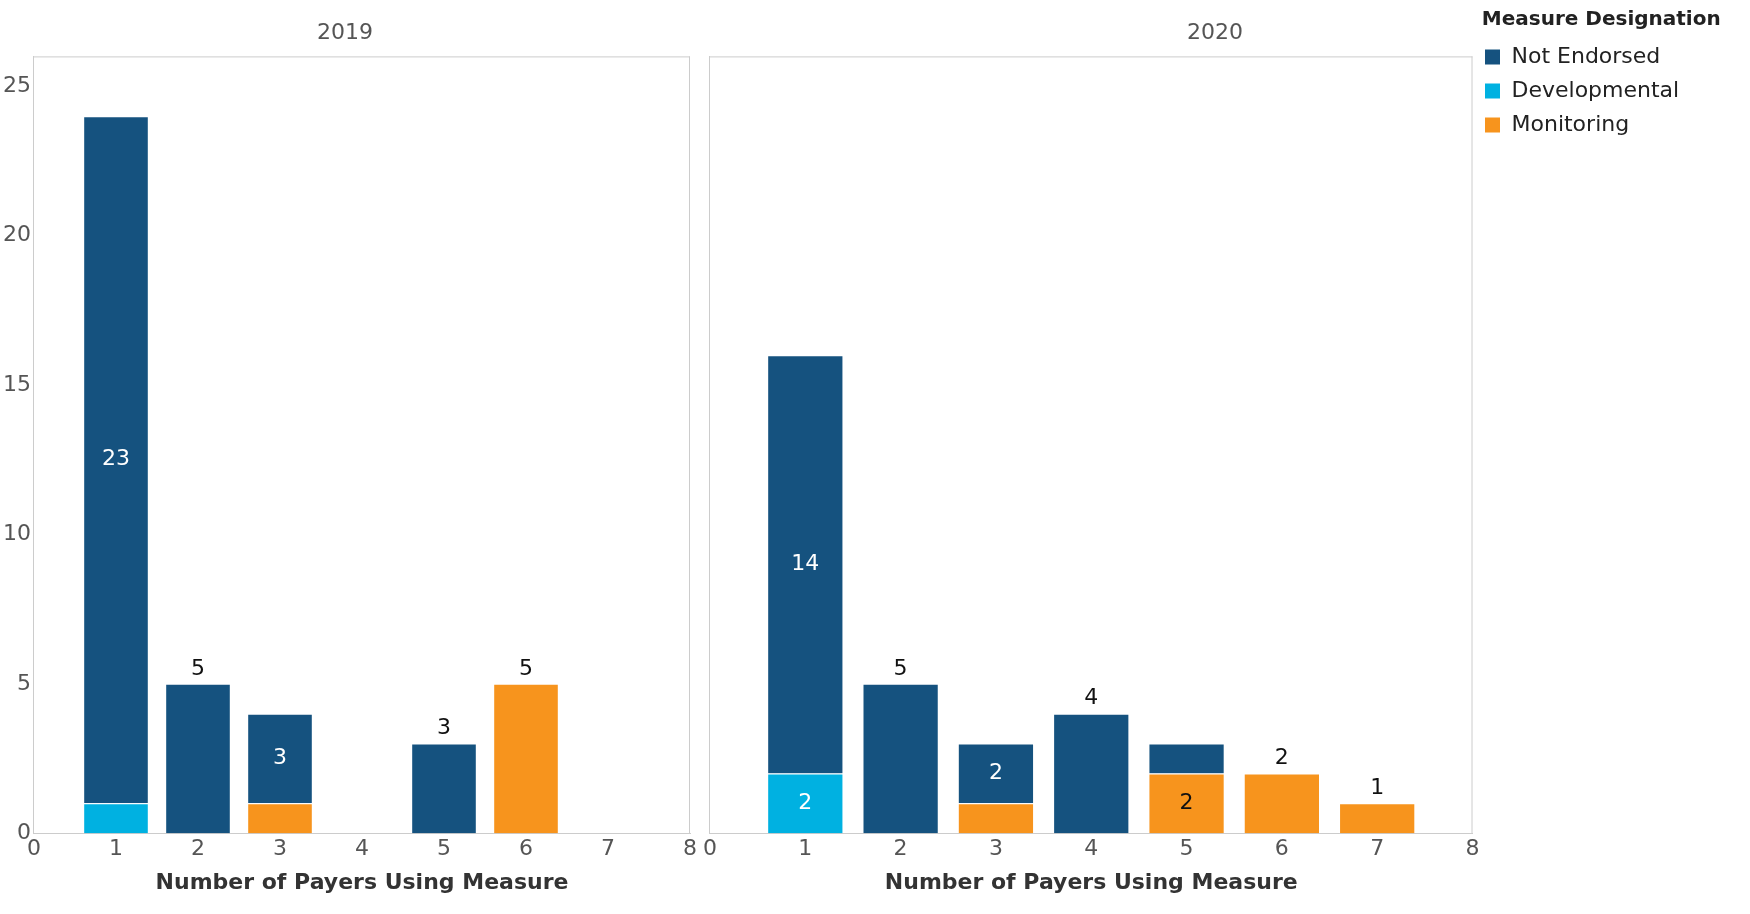 The image size is (1750, 914). I want to click on y-tick-label: 20, so click(16, 234).